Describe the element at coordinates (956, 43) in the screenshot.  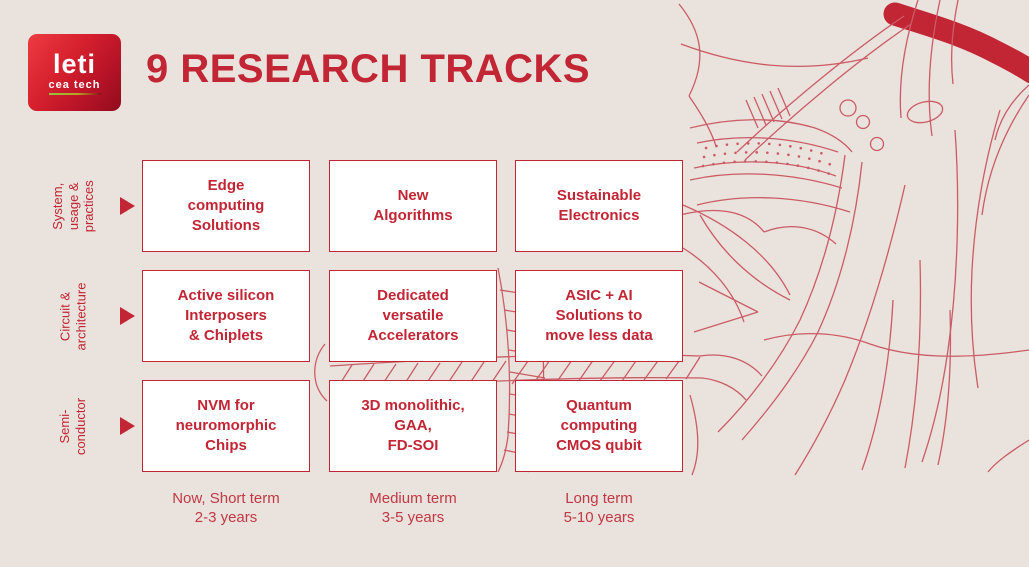
I see `goggles-band-shape` at that location.